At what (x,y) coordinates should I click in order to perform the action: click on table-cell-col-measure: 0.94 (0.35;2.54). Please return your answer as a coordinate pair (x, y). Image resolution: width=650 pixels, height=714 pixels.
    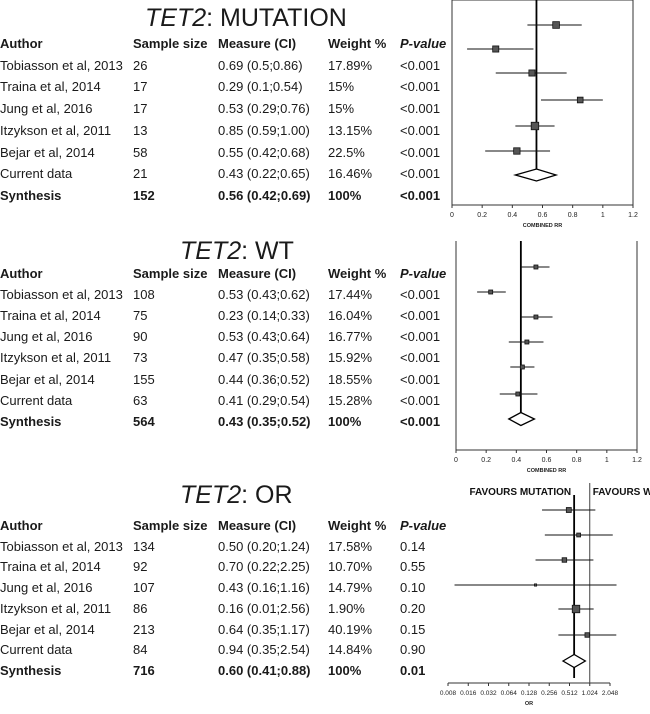
    Looking at the image, I should click on (264, 650).